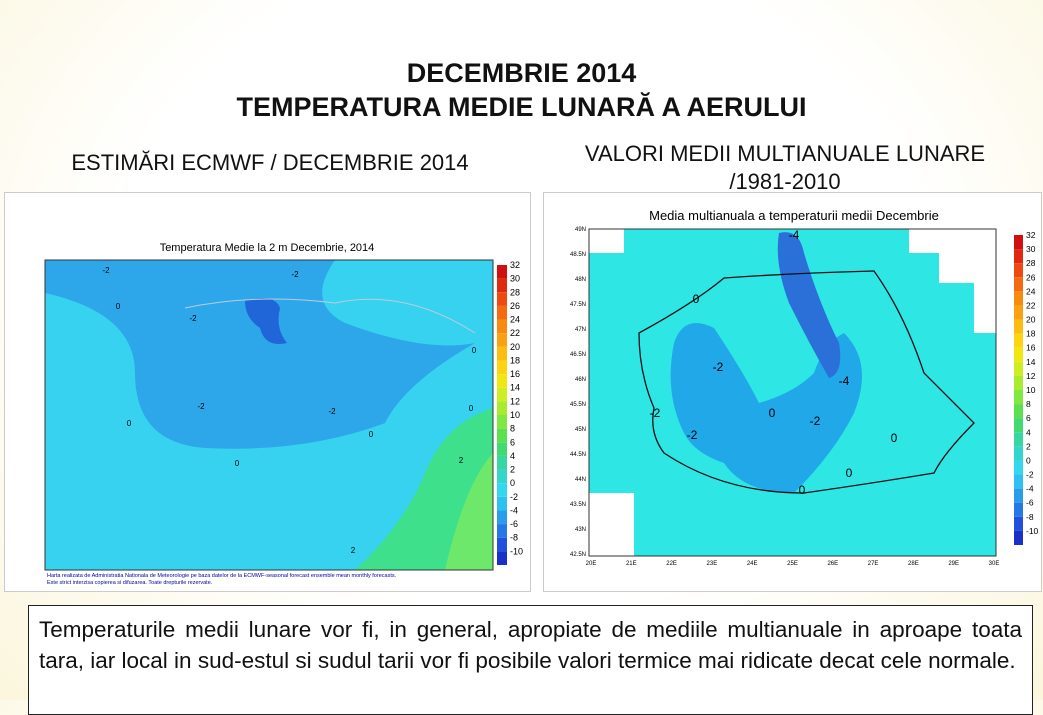 The image size is (1043, 715). What do you see at coordinates (469, 511) in the screenshot?
I see `warm-area` at bounding box center [469, 511].